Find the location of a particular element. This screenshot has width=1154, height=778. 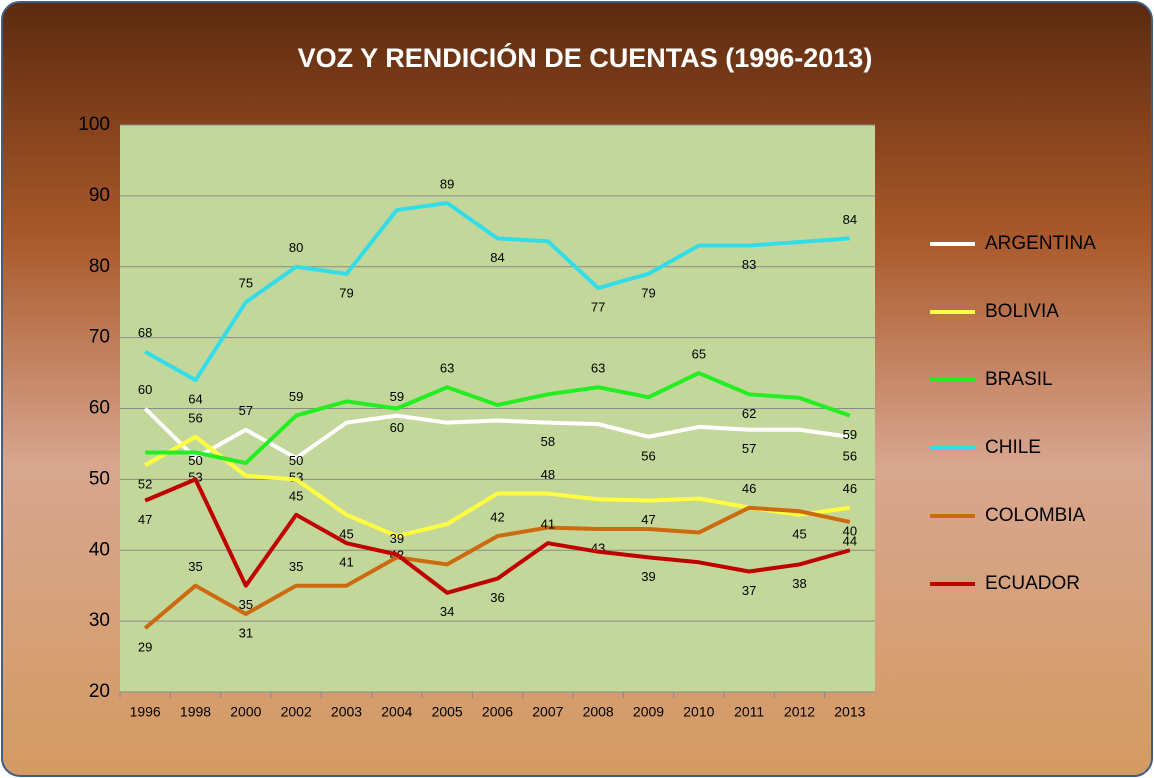

y-tick-label: 40 is located at coordinates (99, 549).